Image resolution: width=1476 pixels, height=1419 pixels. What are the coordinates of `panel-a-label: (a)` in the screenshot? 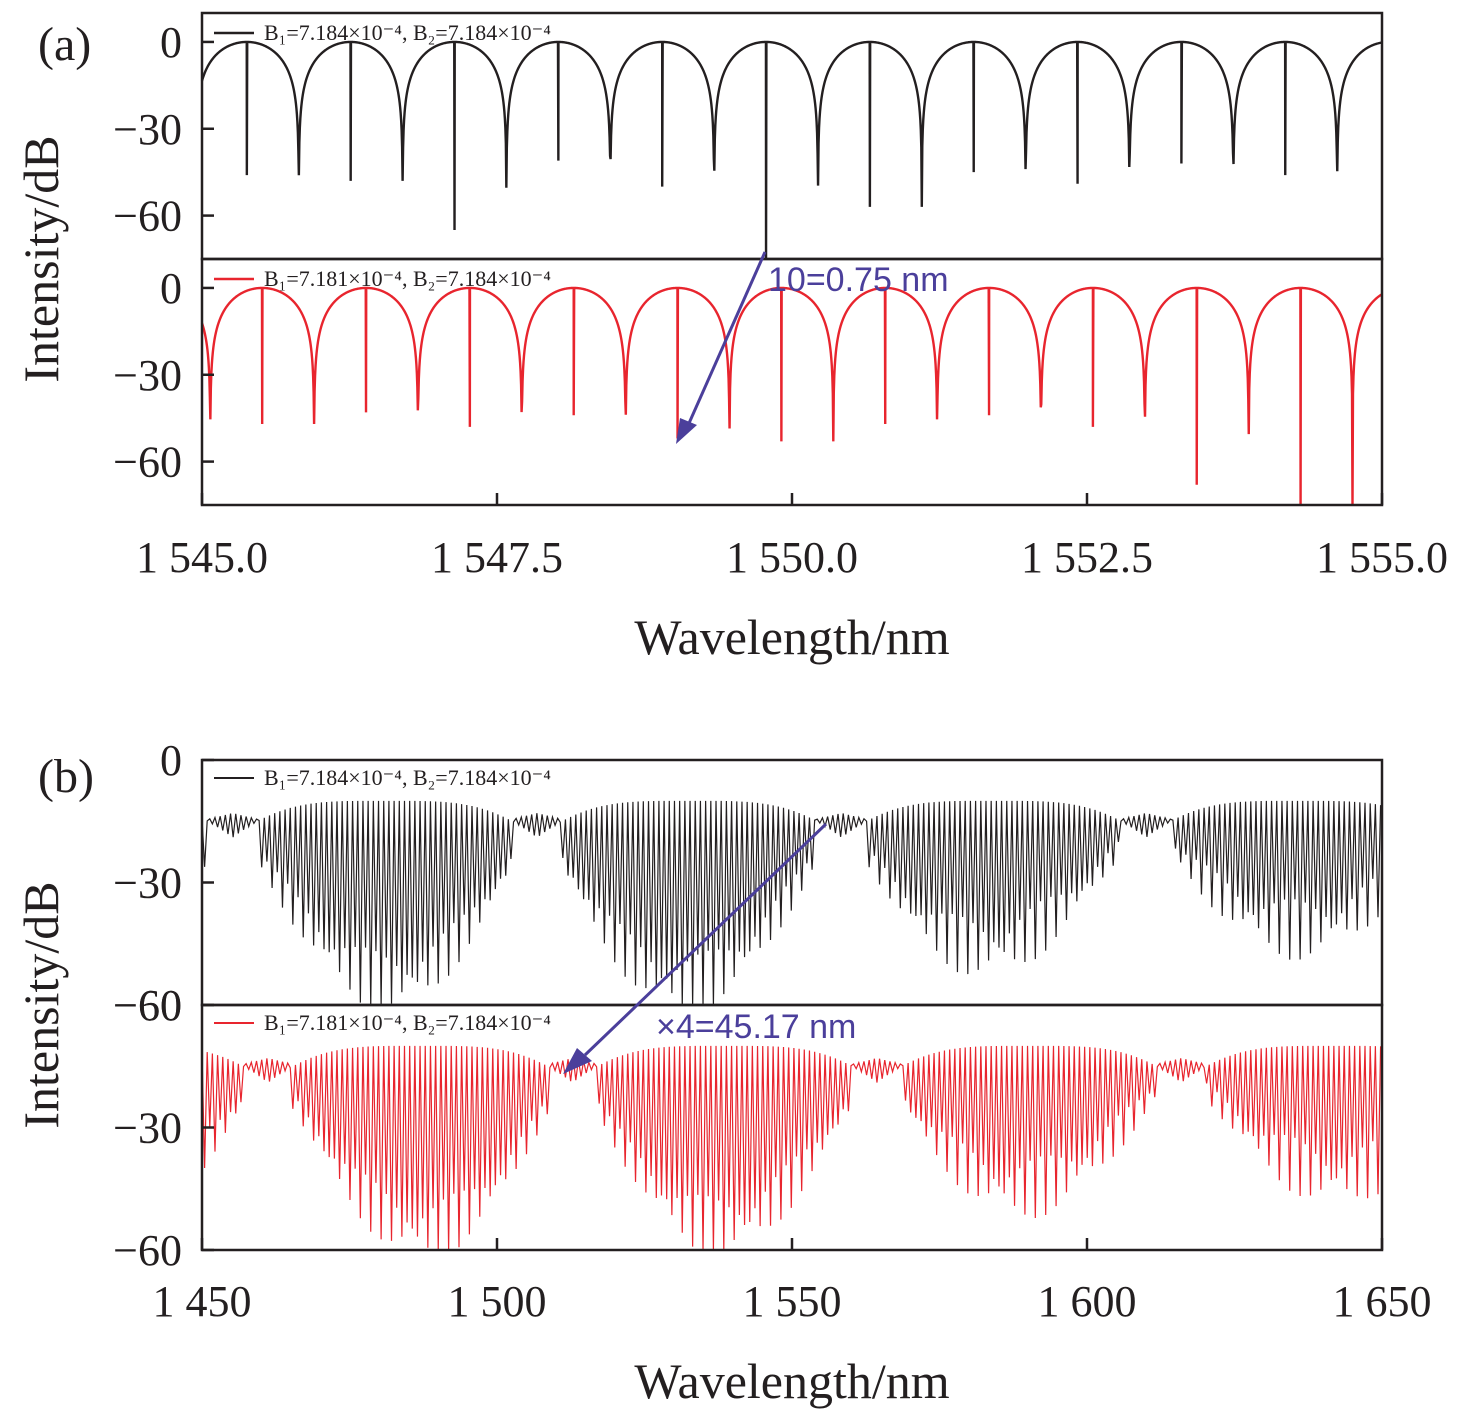 It's located at (64, 44).